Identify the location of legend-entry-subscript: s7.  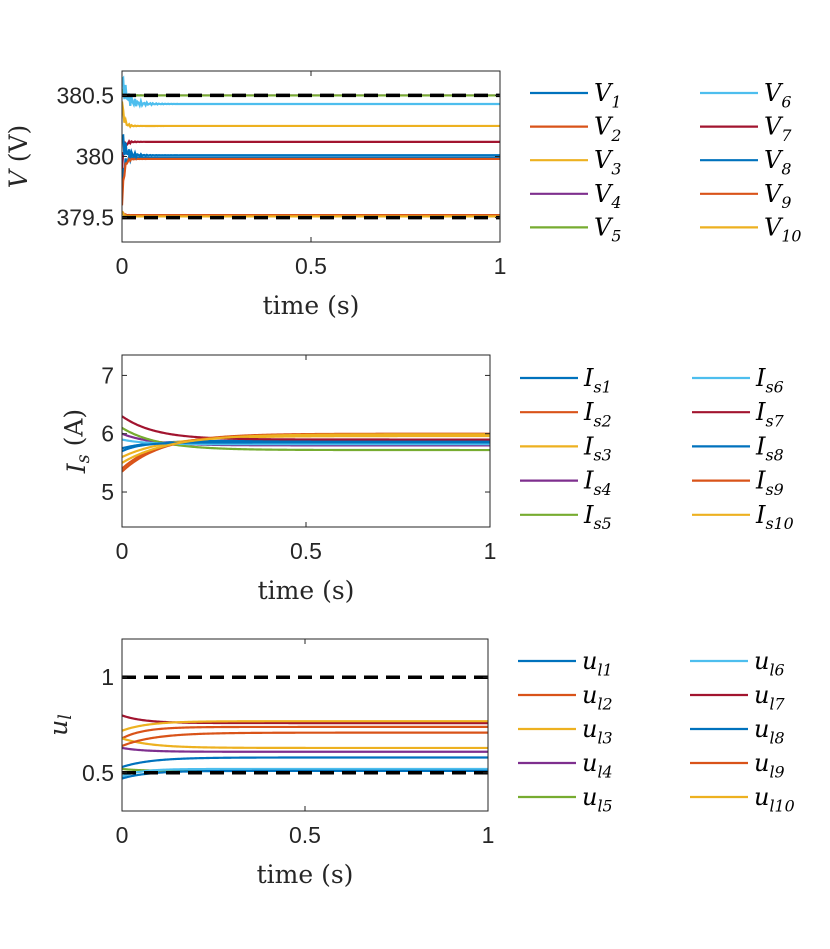
(774, 421).